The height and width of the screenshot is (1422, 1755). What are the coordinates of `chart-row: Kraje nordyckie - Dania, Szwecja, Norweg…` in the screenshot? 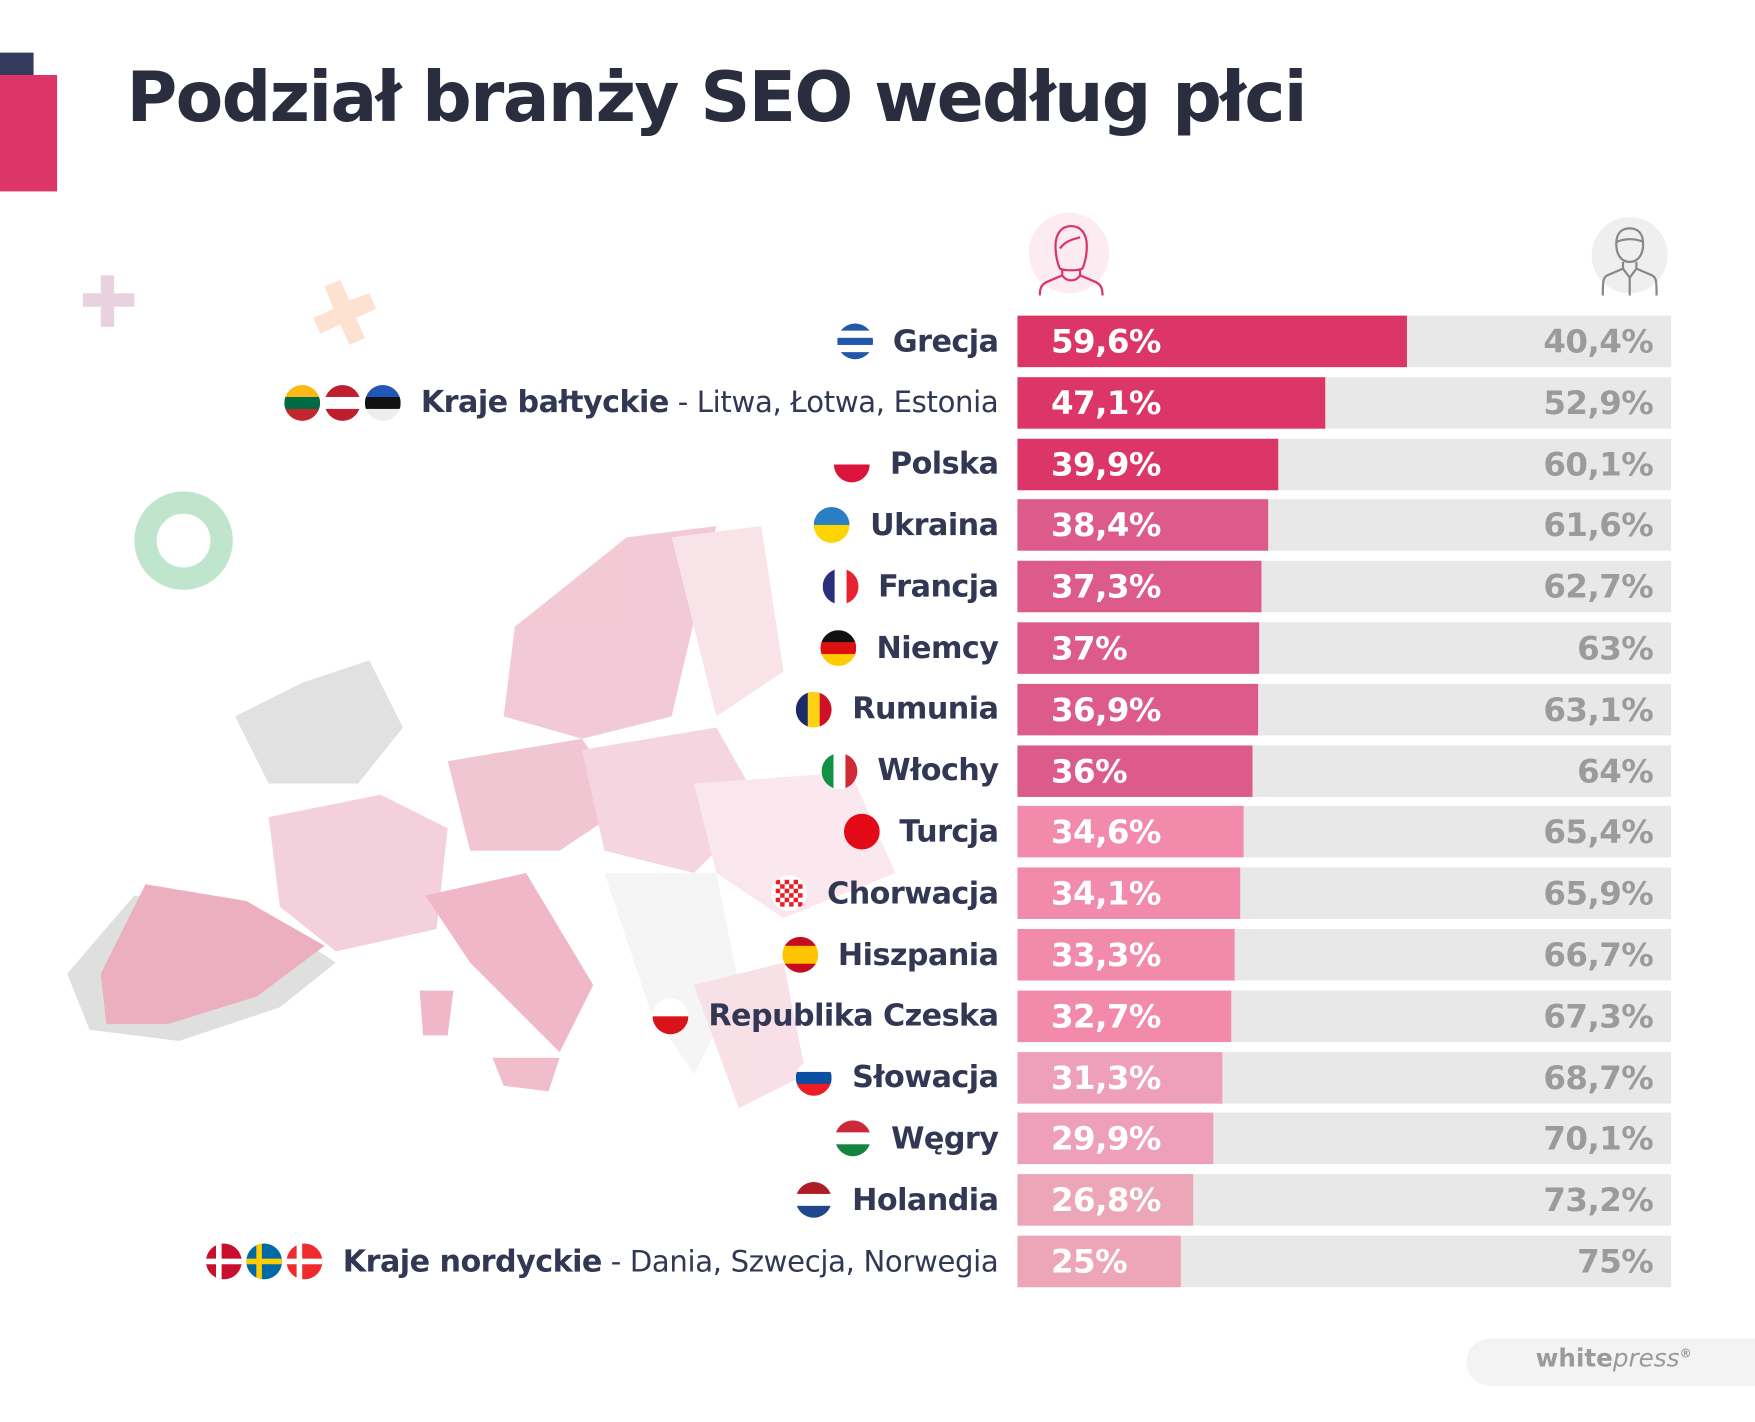 It's located at (877, 1261).